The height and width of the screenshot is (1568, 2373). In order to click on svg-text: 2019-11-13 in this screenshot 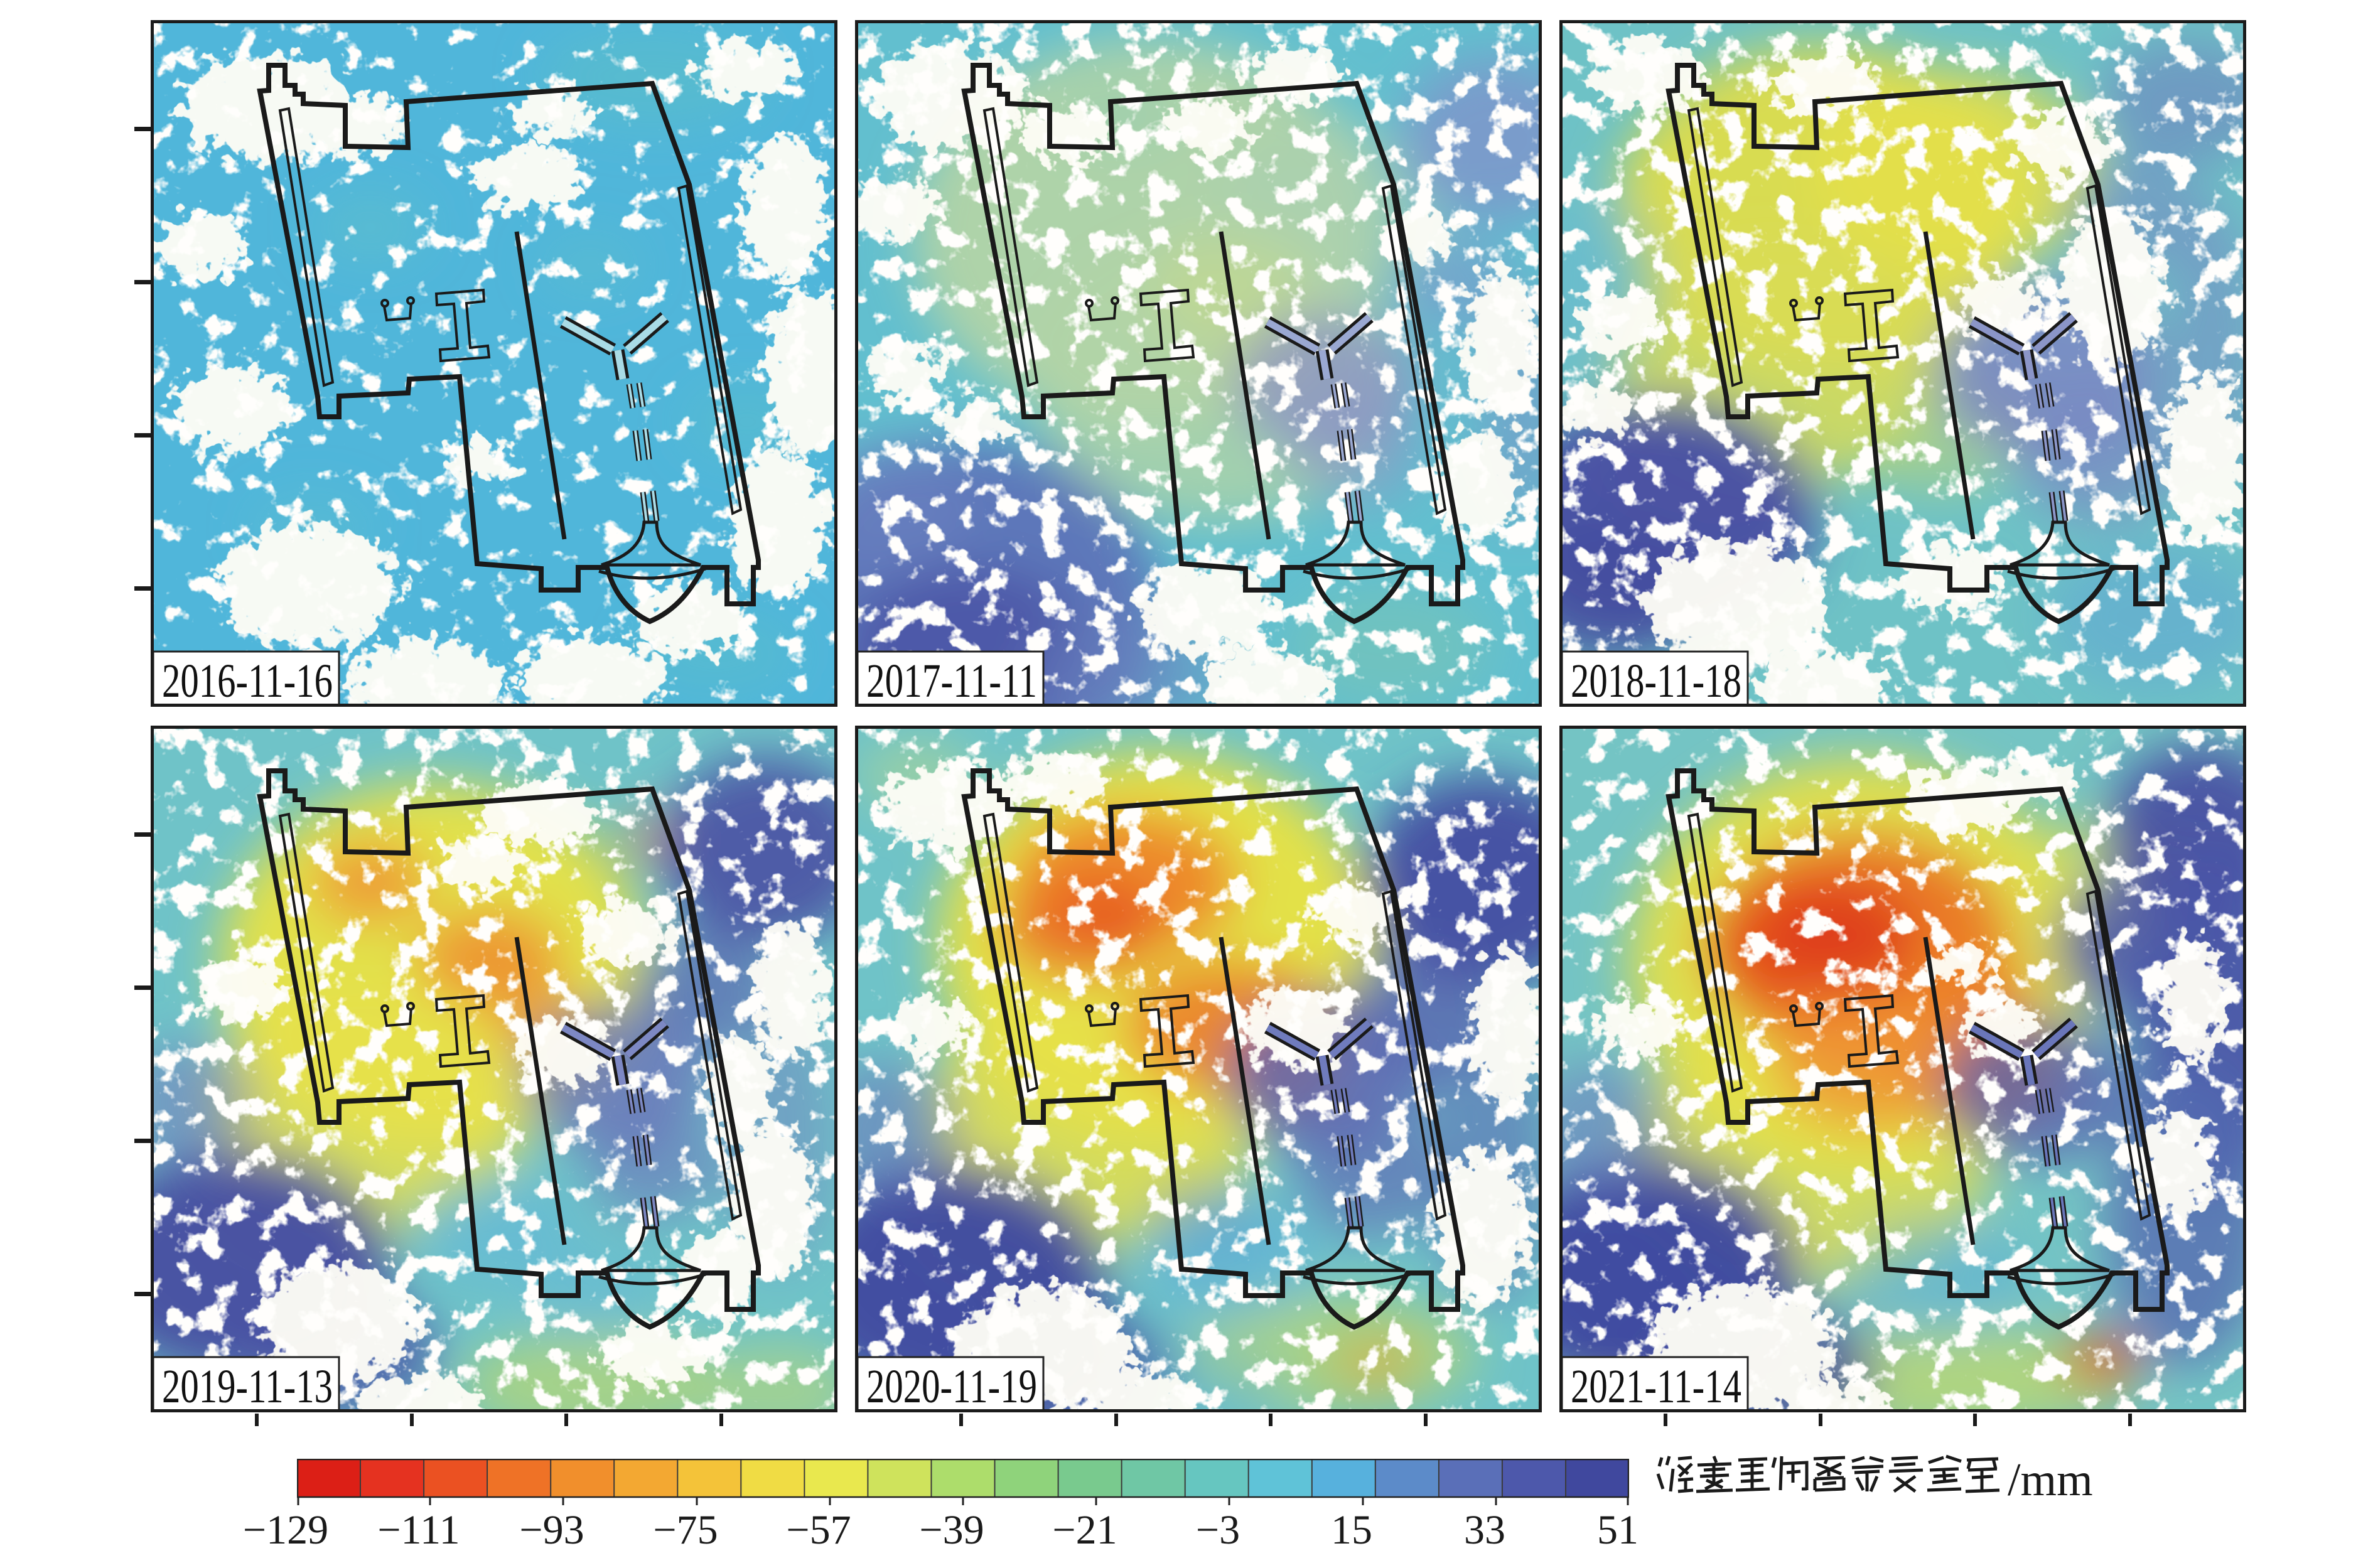, I will do `click(247, 1386)`.